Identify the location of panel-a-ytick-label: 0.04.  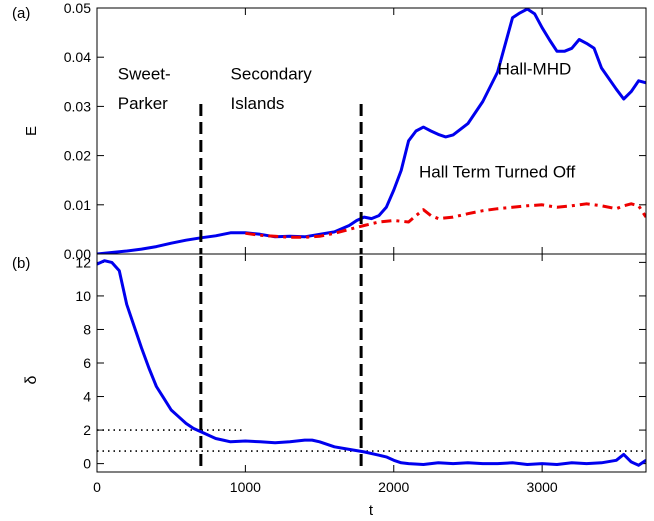
(77, 57).